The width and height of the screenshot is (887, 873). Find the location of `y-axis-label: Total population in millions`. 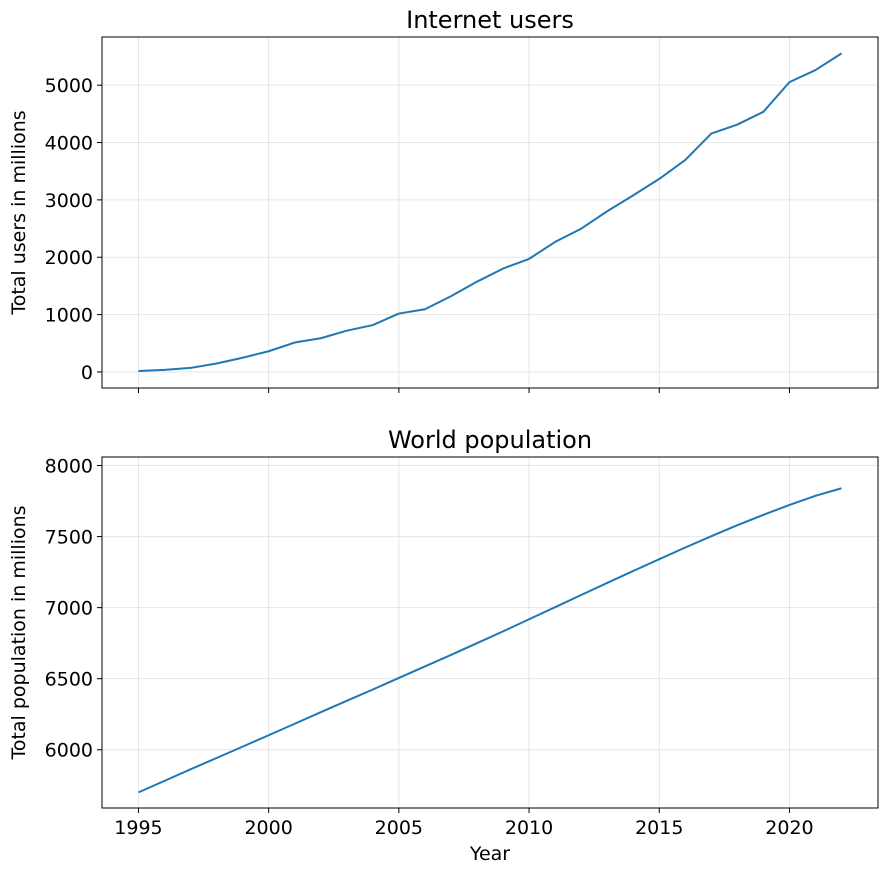

y-axis-label: Total population in millions is located at coordinates (19, 632).